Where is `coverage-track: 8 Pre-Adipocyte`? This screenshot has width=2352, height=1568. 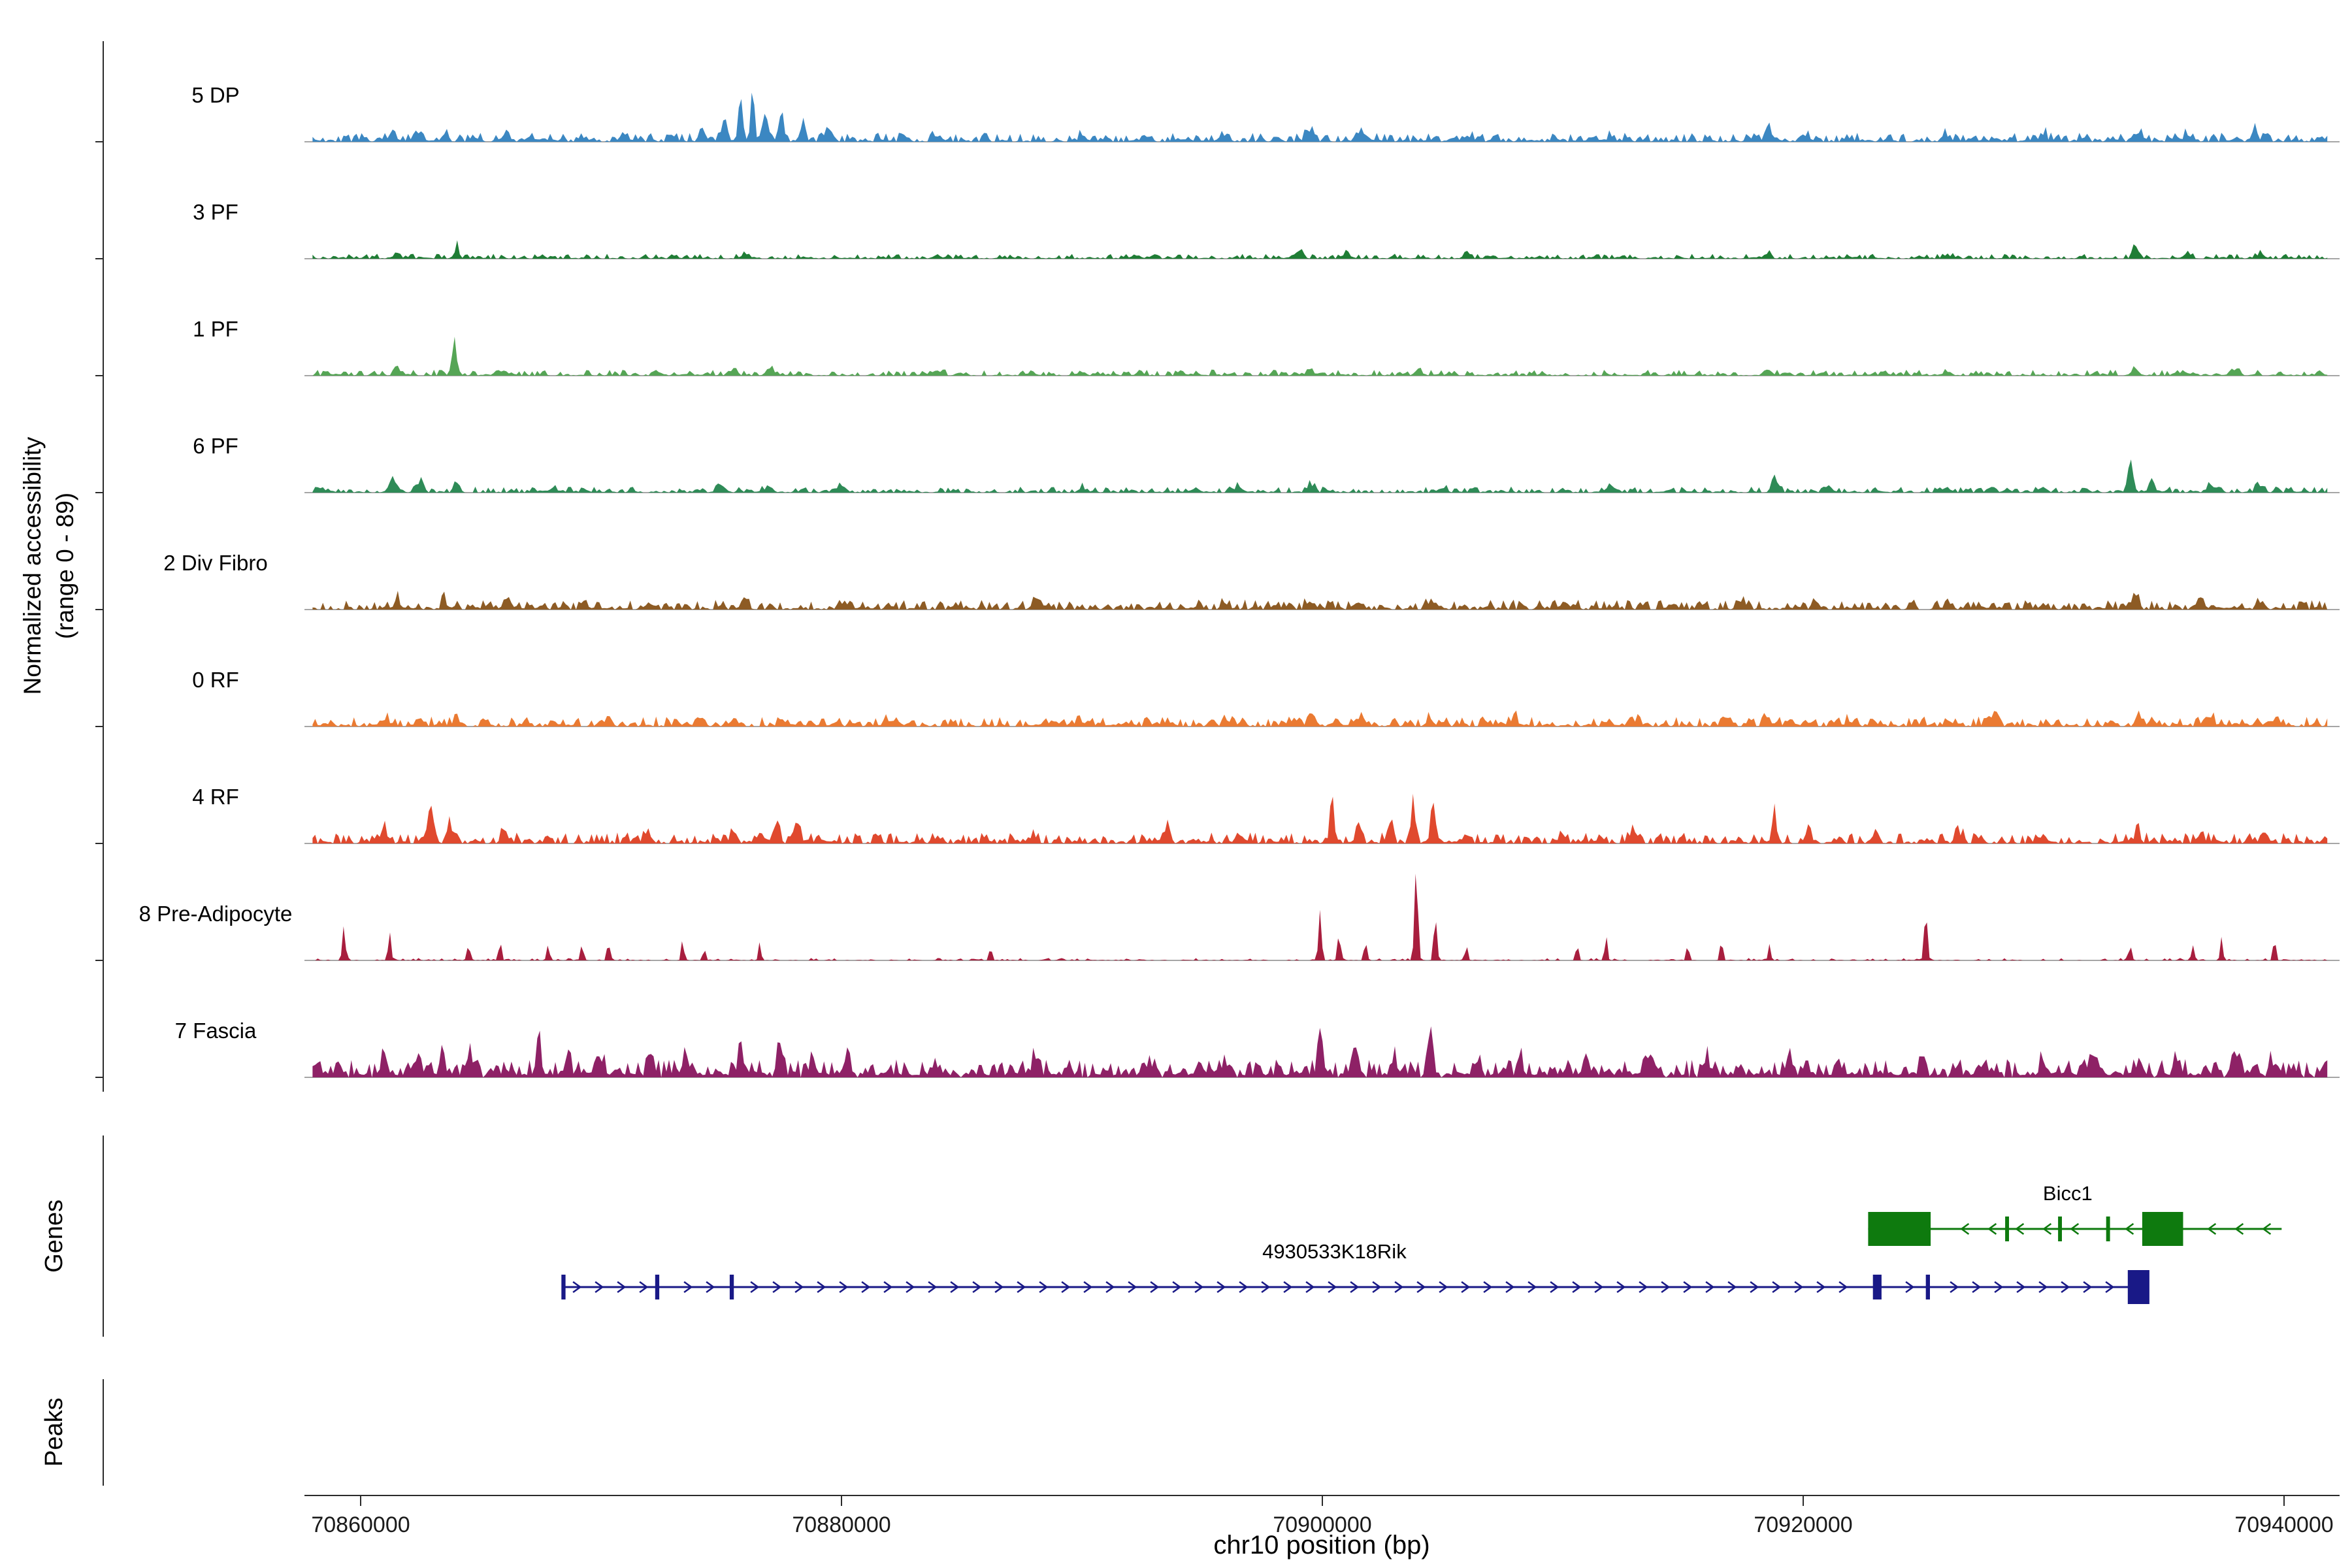 coverage-track: 8 Pre-Adipocyte is located at coordinates (1217, 917).